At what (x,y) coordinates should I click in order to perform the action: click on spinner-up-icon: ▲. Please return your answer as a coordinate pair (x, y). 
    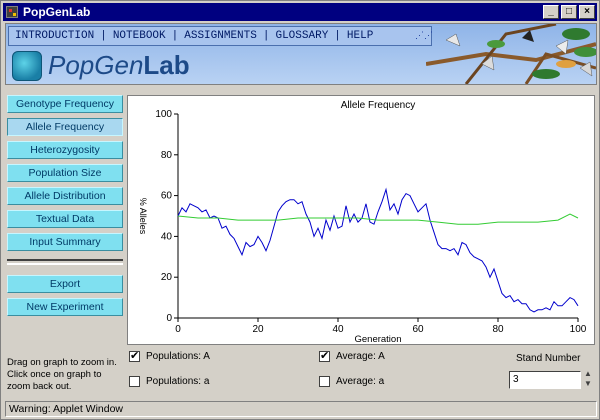
    Looking at the image, I should click on (588, 373).